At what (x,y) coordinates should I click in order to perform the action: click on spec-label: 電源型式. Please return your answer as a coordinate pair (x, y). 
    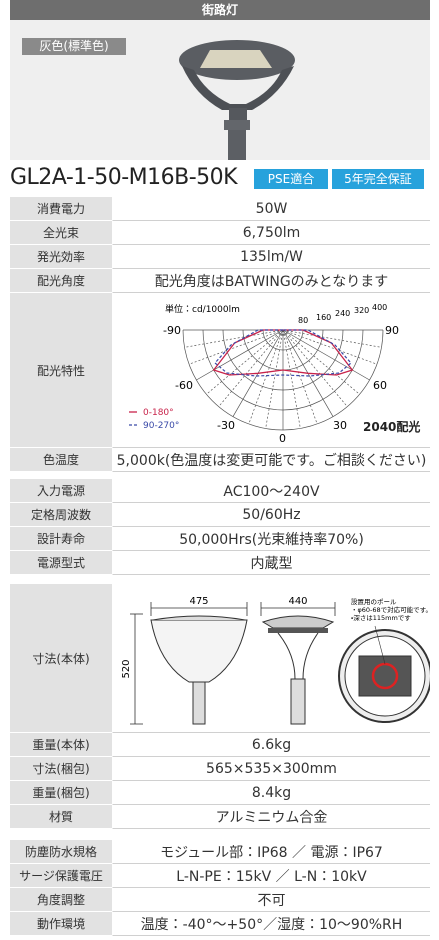
    Looking at the image, I should click on (61, 562).